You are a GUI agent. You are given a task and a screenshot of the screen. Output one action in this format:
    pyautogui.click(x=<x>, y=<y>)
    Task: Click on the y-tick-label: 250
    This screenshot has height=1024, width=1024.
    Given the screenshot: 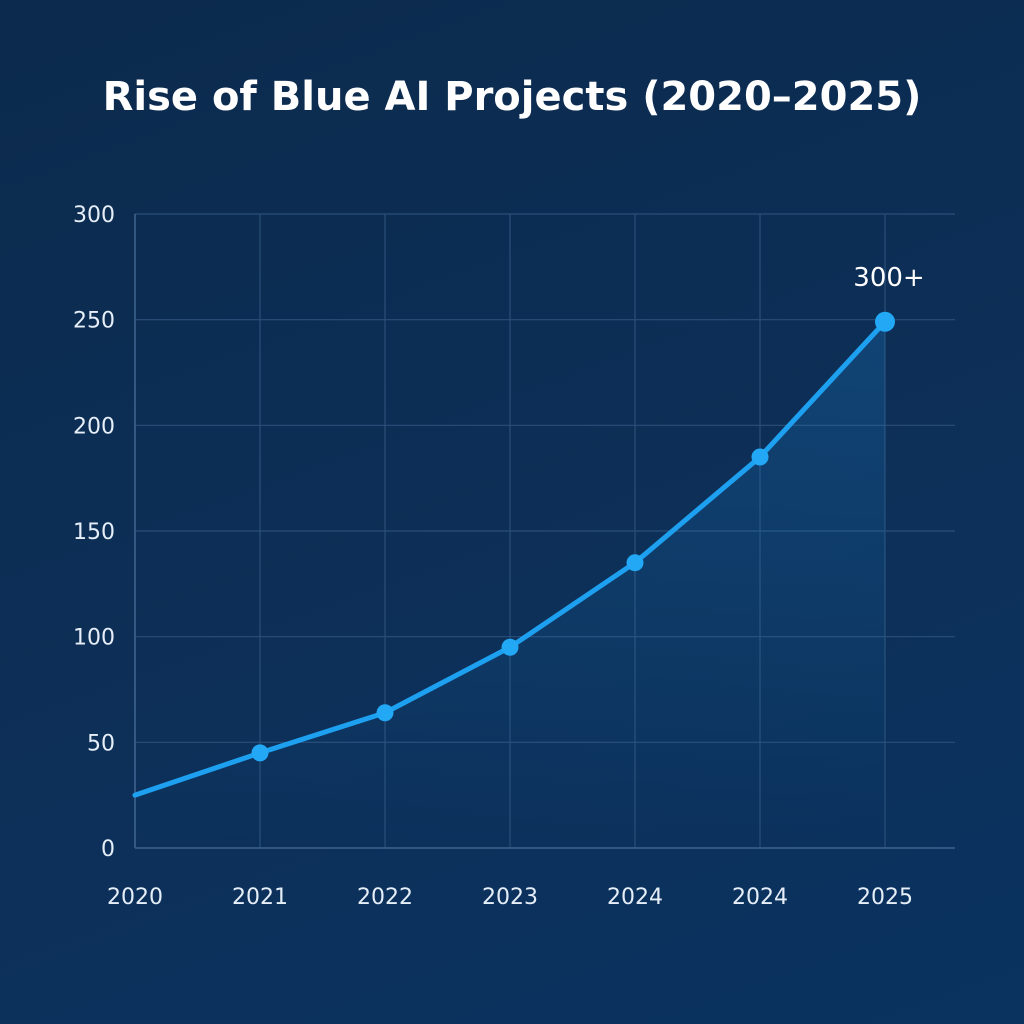 What is the action you would take?
    pyautogui.click(x=94, y=321)
    